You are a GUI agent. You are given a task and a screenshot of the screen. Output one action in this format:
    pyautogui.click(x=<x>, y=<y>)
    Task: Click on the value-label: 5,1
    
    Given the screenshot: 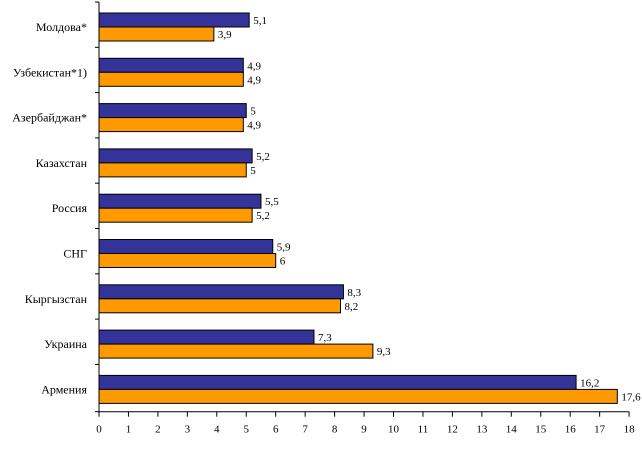 What is the action you would take?
    pyautogui.click(x=260, y=21)
    